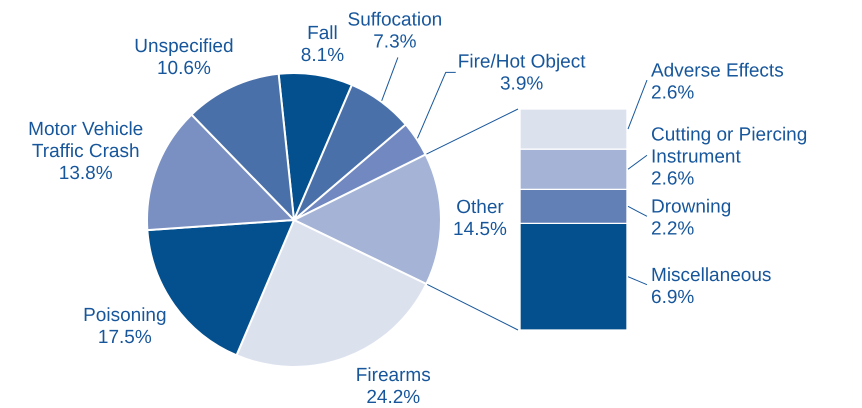 The image size is (862, 408). I want to click on slice-label: Poisoning, so click(125, 315).